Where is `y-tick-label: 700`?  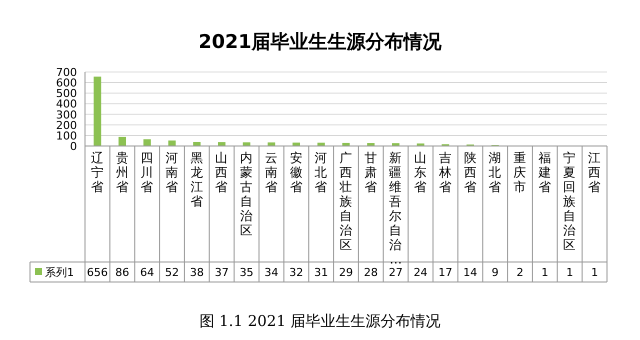
y-tick-label: 700 is located at coordinates (66, 72).